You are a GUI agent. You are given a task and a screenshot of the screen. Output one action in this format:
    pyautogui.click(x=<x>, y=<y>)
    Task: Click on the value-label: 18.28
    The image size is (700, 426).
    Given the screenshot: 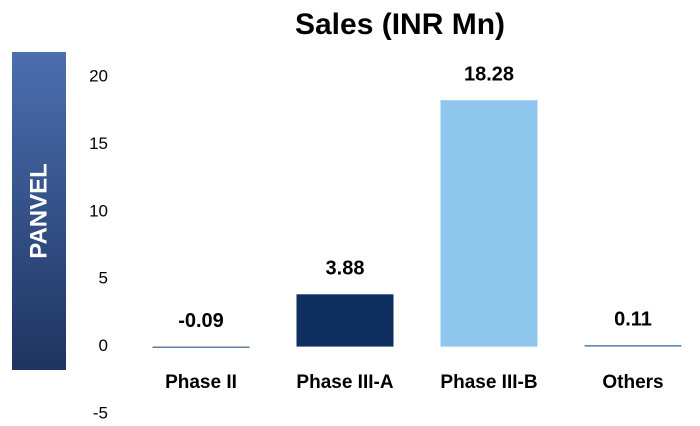 What is the action you would take?
    pyautogui.click(x=489, y=74)
    